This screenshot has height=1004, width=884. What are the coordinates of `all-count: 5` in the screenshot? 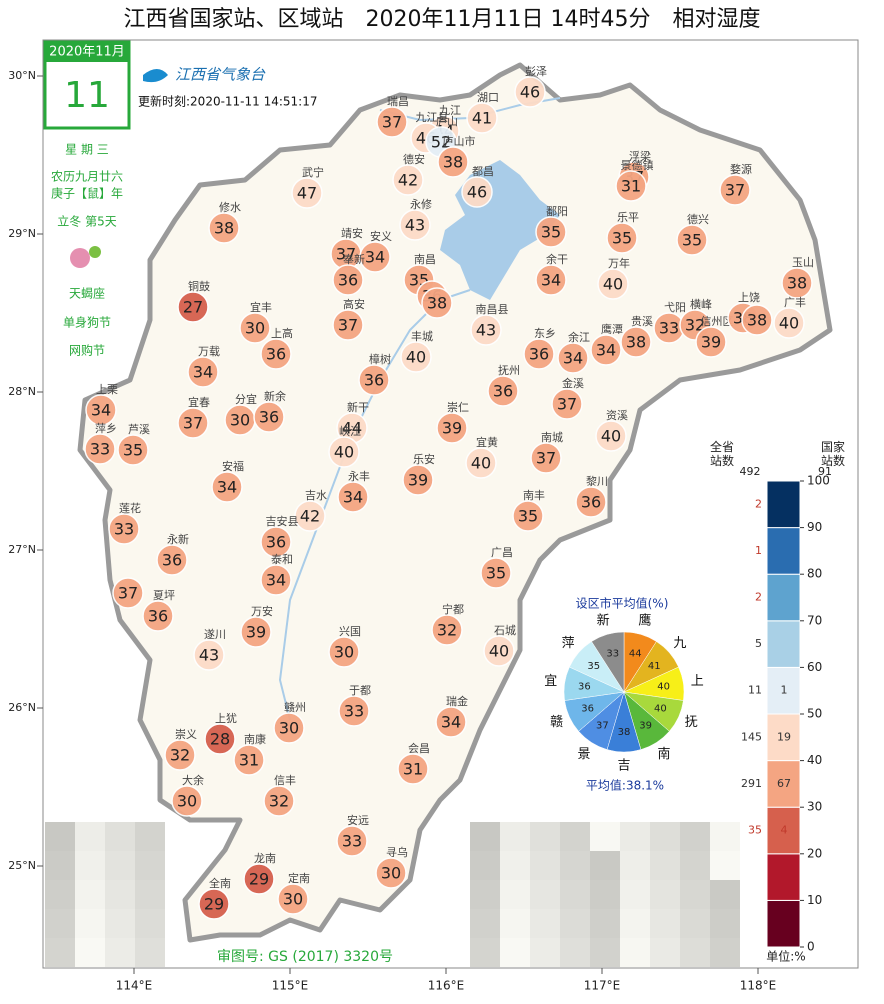 It's located at (758, 643).